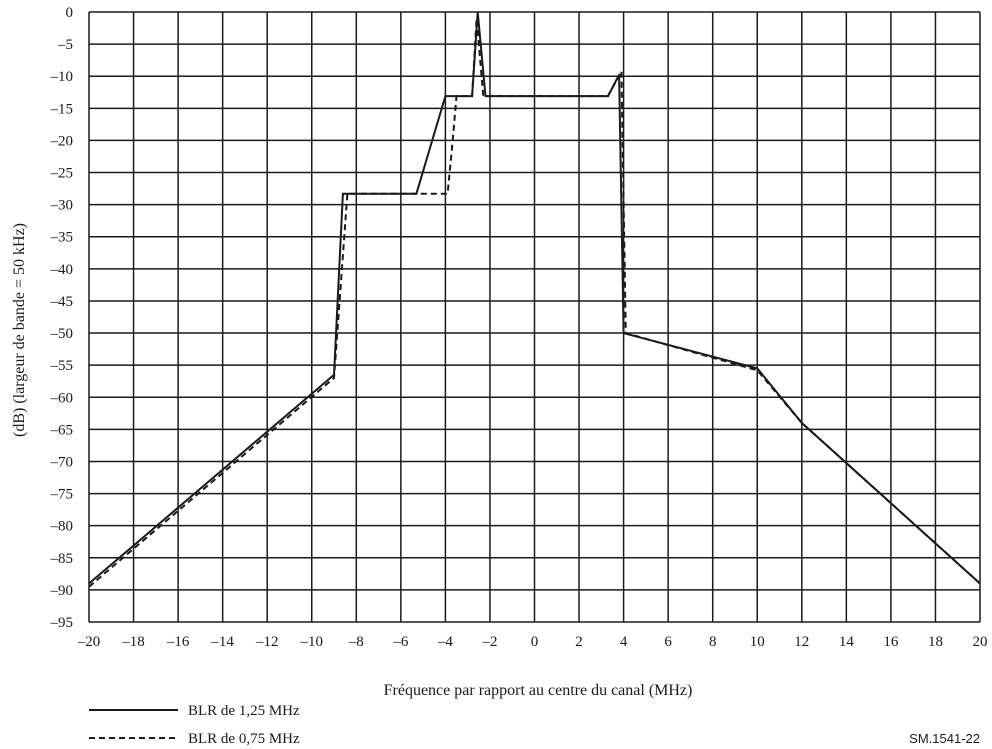 The image size is (992, 749). Describe the element at coordinates (62, 238) in the screenshot. I see `y-tick-label: –35` at that location.